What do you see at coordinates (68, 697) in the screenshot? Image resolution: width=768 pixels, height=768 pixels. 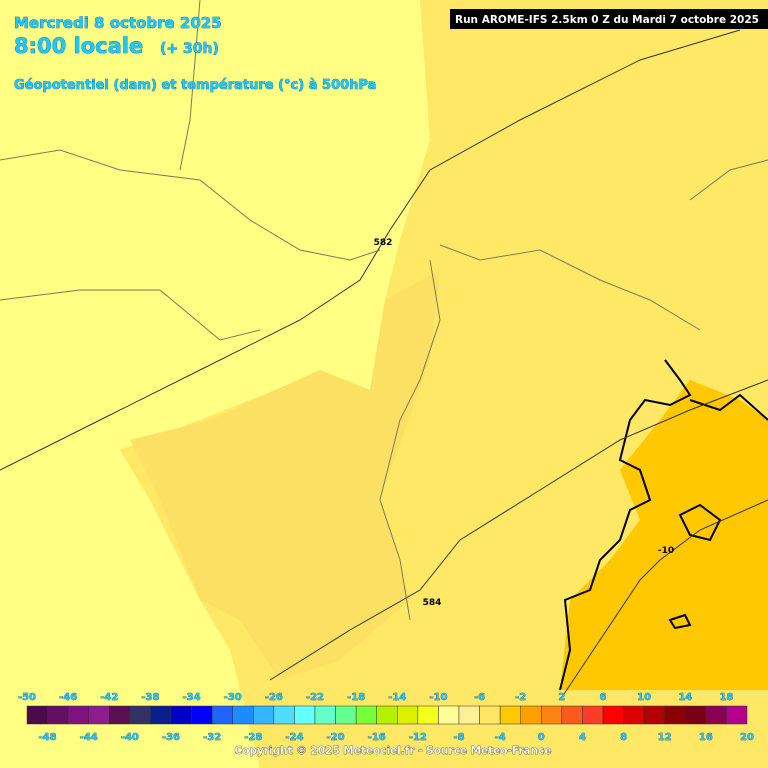 I see `legend-label: -46` at bounding box center [68, 697].